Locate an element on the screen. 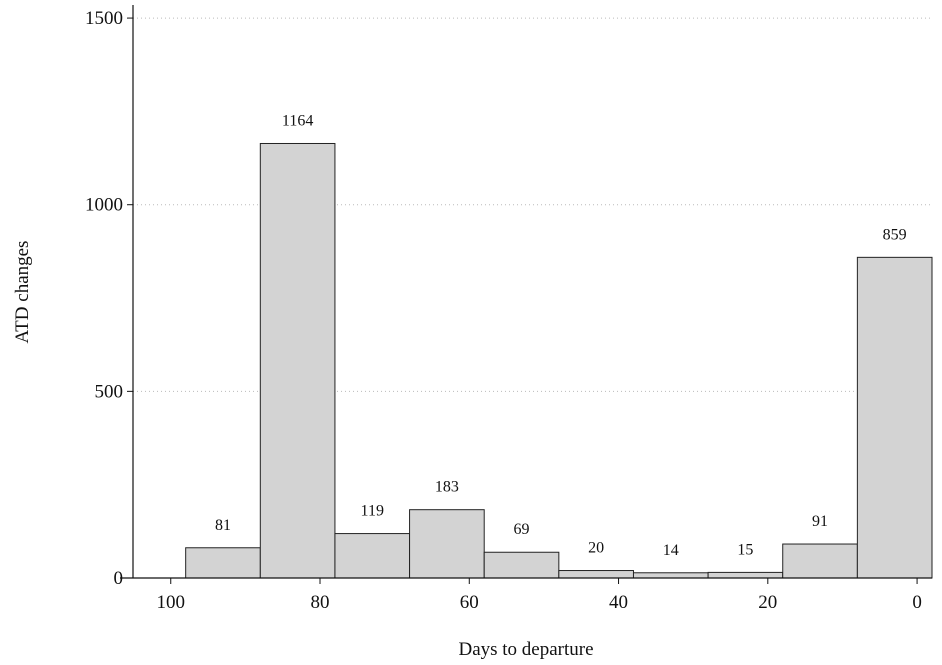 This screenshot has width=942, height=665. y-tick-label: 0 is located at coordinates (119, 578).